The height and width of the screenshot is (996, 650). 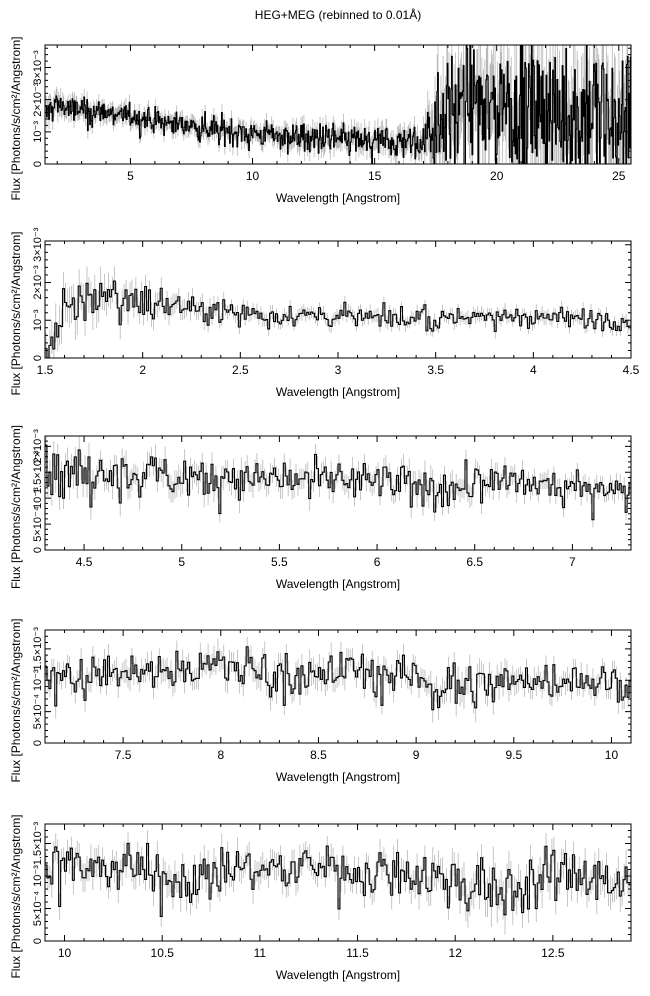 What do you see at coordinates (377, 562) in the screenshot?
I see `x-tick-label: 6` at bounding box center [377, 562].